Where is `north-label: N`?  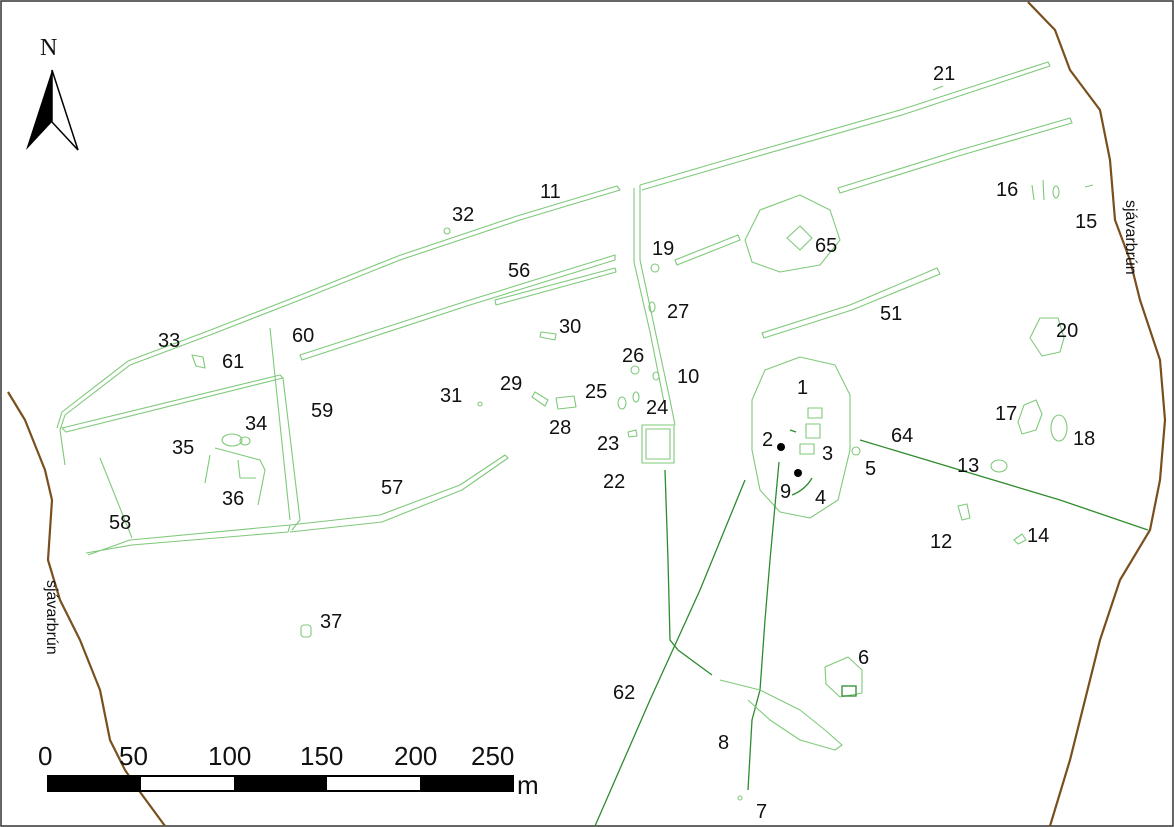
north-label: N is located at coordinates (48, 48).